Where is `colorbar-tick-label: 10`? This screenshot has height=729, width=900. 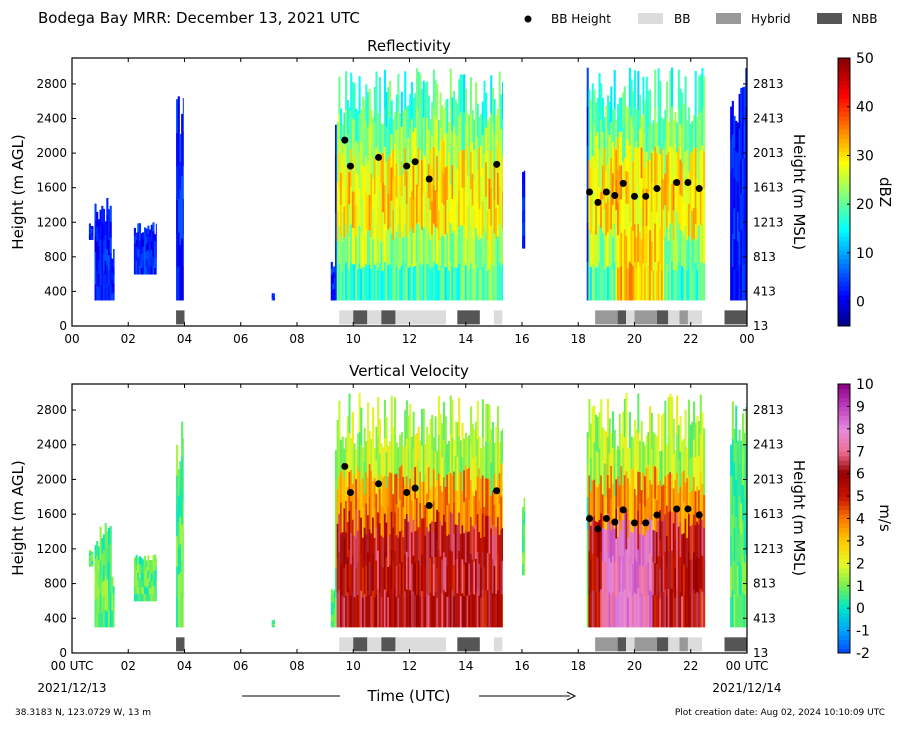 colorbar-tick-label: 10 is located at coordinates (865, 254).